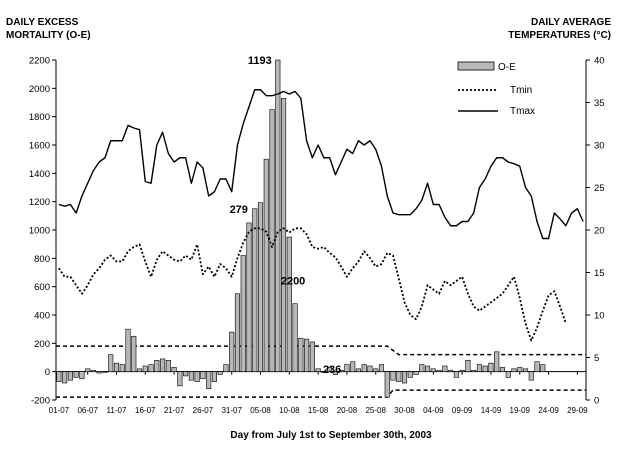 This screenshot has height=457, width=629. I want to click on left-tick-label: 800, so click(42, 259).